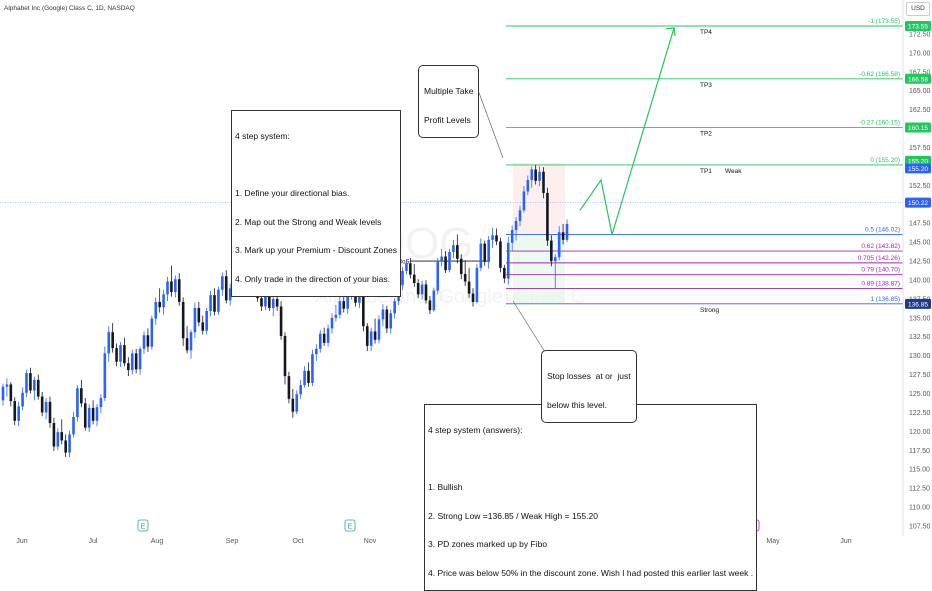 This screenshot has width=932, height=591. Describe the element at coordinates (21, 541) in the screenshot. I see `time-tick-label: Jun` at that location.